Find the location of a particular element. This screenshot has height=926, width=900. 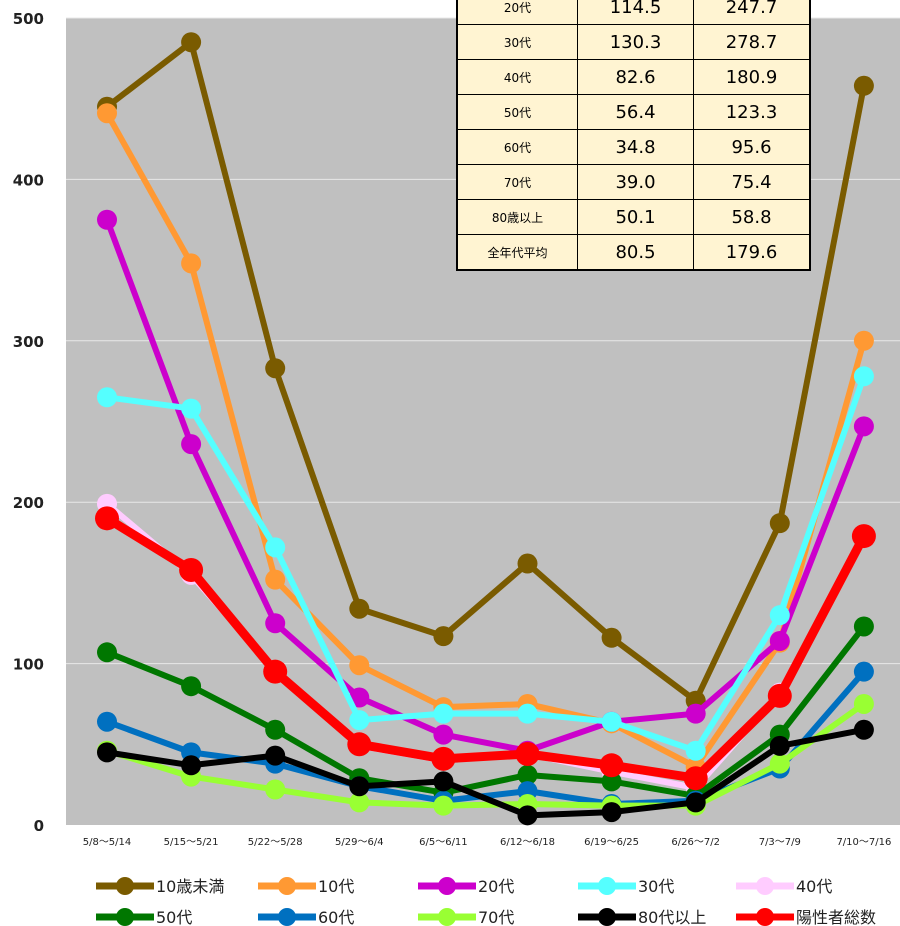

legend-item: 20代 is located at coordinates (466, 886).